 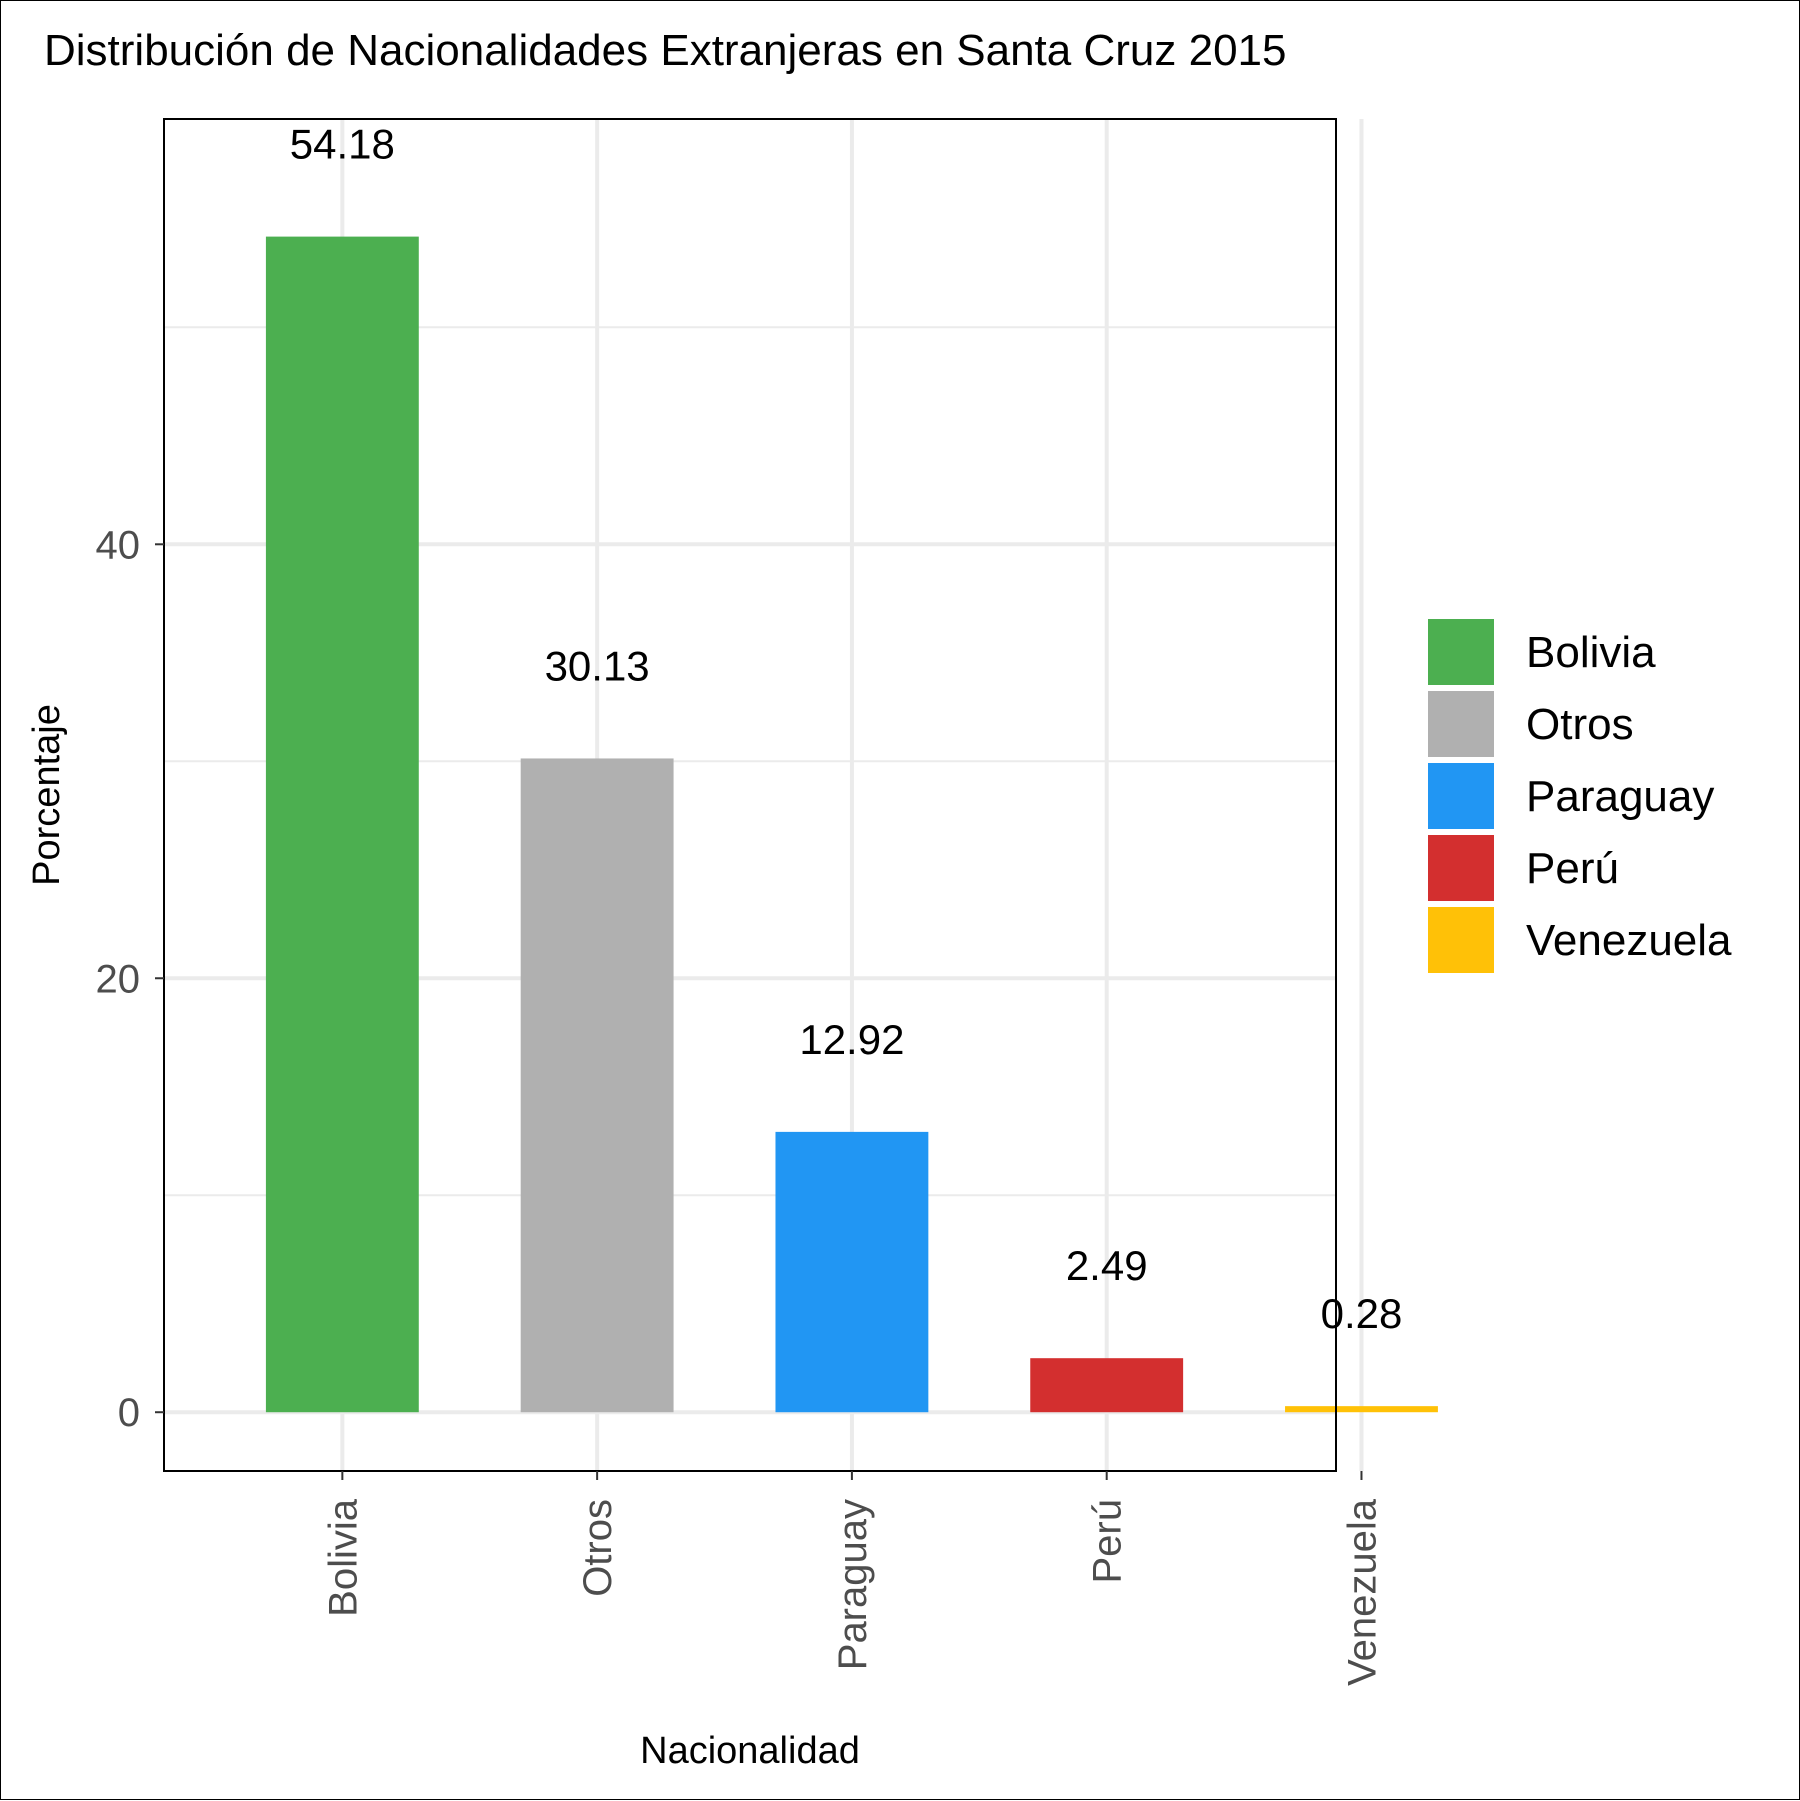 I want to click on legend-label-peru: Perú, so click(x=1572, y=868).